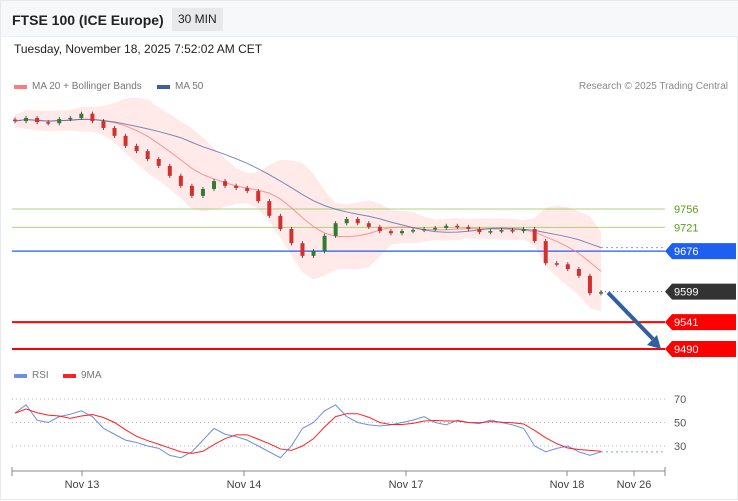  What do you see at coordinates (88, 20) in the screenshot?
I see `instrument-title: FTSE 100 (ICE Europe)` at bounding box center [88, 20].